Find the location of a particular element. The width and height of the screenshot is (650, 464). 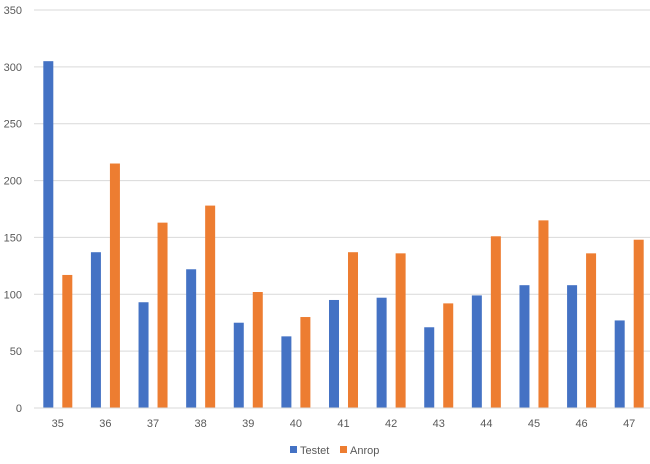

x-tick-label: 38 is located at coordinates (201, 424).